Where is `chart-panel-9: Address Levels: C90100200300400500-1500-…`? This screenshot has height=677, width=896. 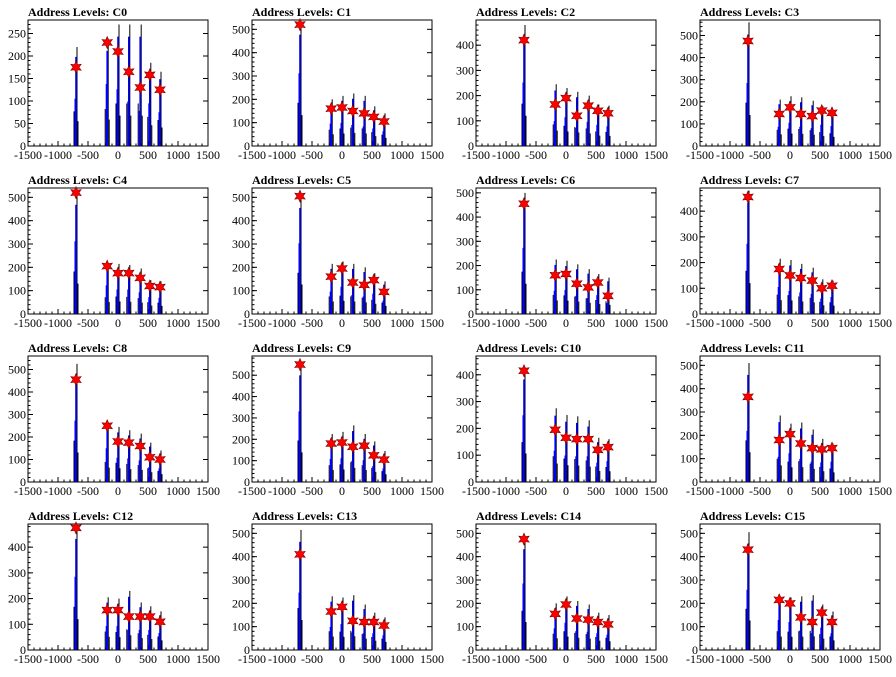
chart-panel-9: Address Levels: C90100200300400500-1500-… is located at coordinates (338, 419).